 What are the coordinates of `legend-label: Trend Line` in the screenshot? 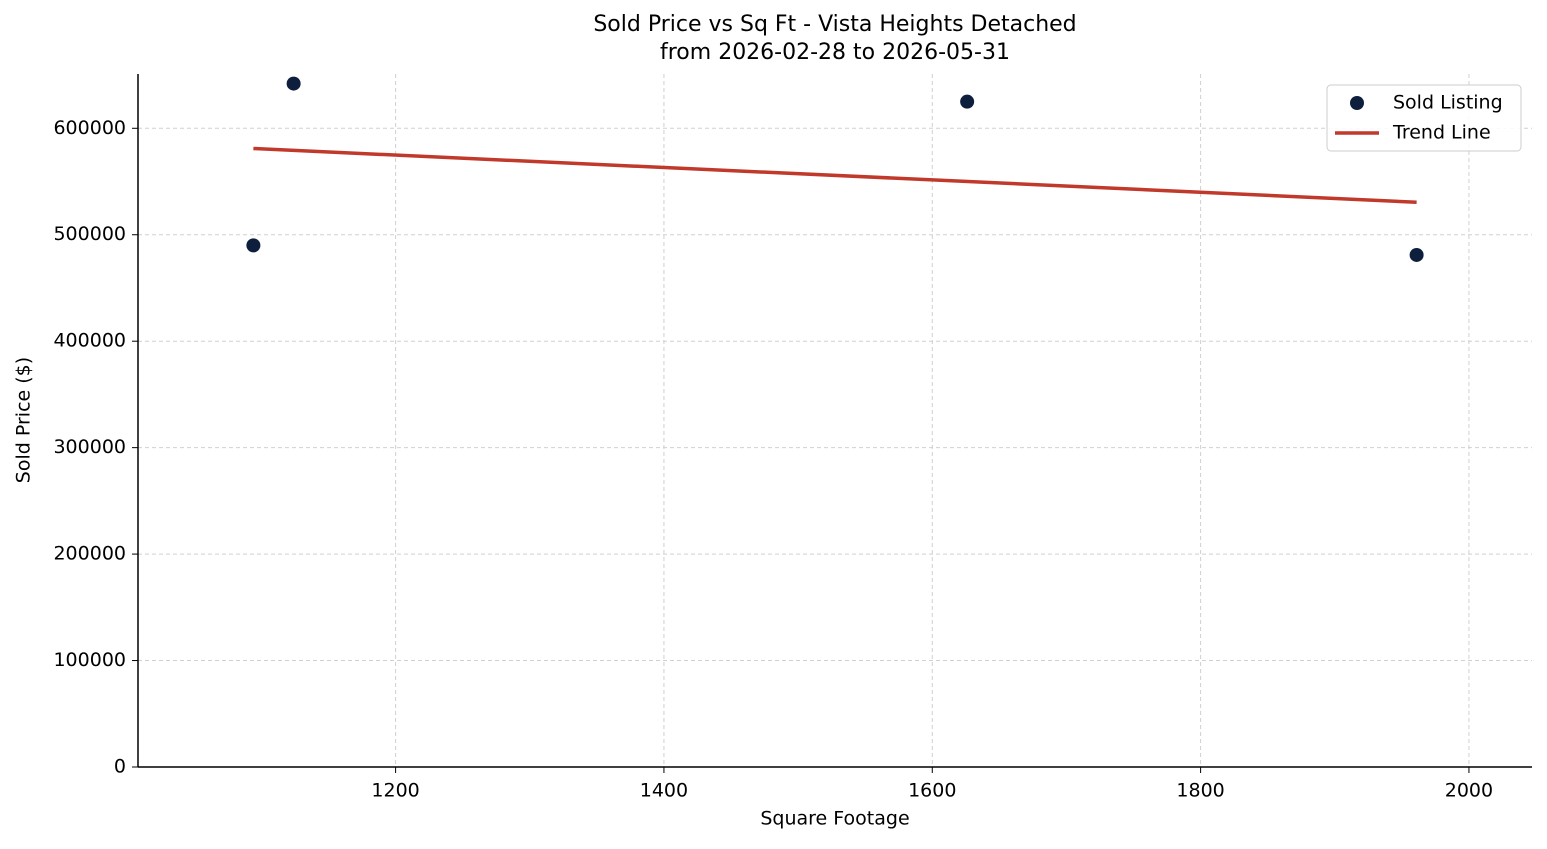 It's located at (1441, 133).